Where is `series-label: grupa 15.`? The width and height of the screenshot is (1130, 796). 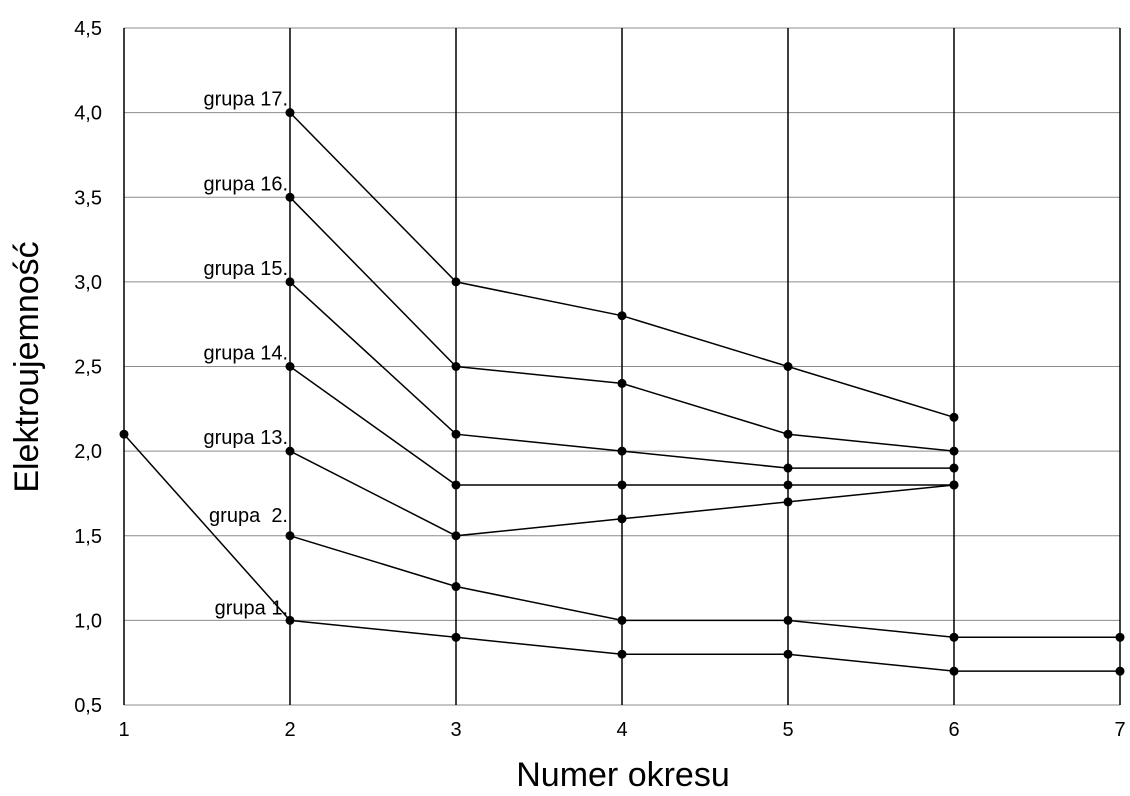
series-label: grupa 15. is located at coordinates (245, 269).